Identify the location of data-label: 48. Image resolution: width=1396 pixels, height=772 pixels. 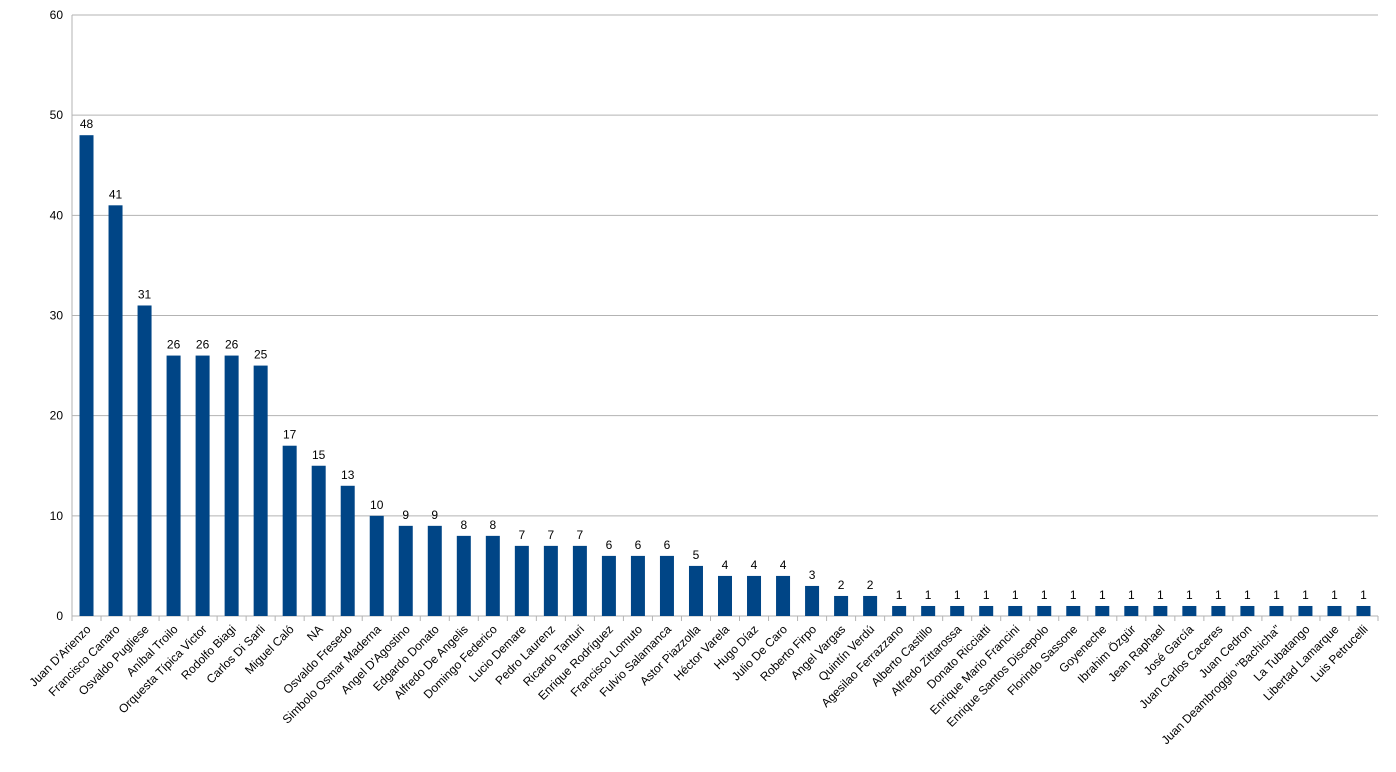
(87, 124).